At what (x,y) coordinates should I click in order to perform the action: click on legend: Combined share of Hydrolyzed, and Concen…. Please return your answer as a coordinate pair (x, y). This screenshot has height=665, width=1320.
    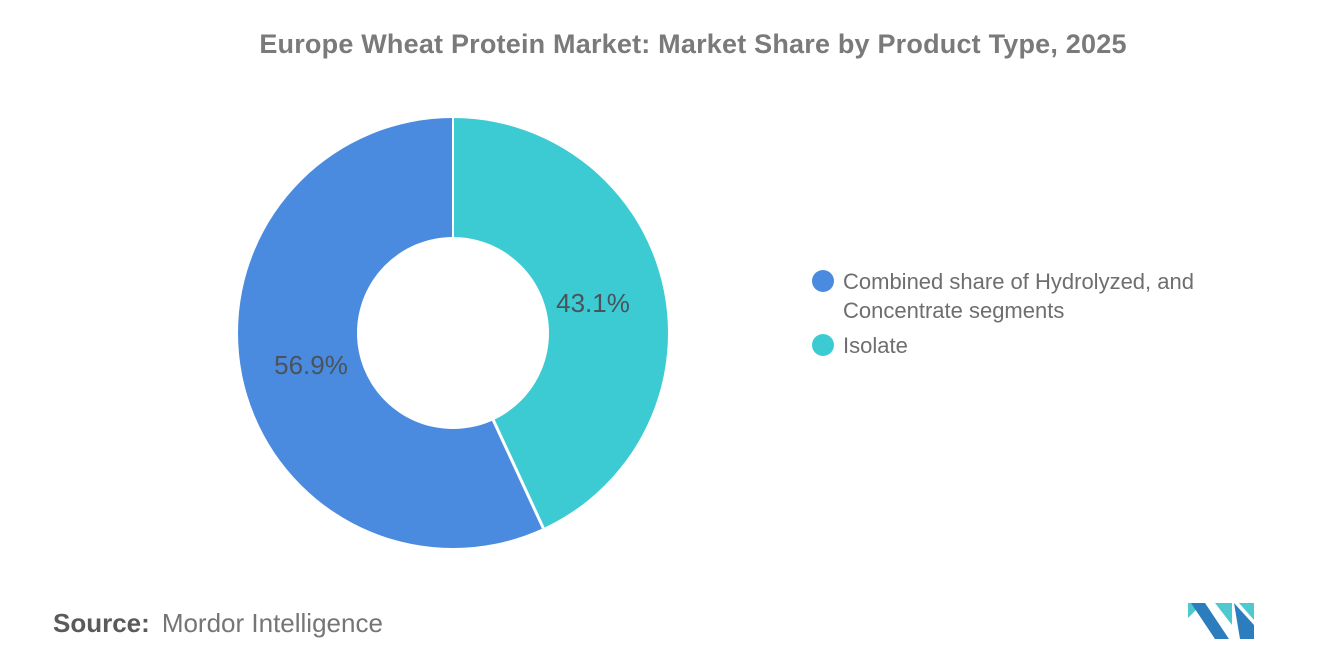
    Looking at the image, I should click on (1022, 313).